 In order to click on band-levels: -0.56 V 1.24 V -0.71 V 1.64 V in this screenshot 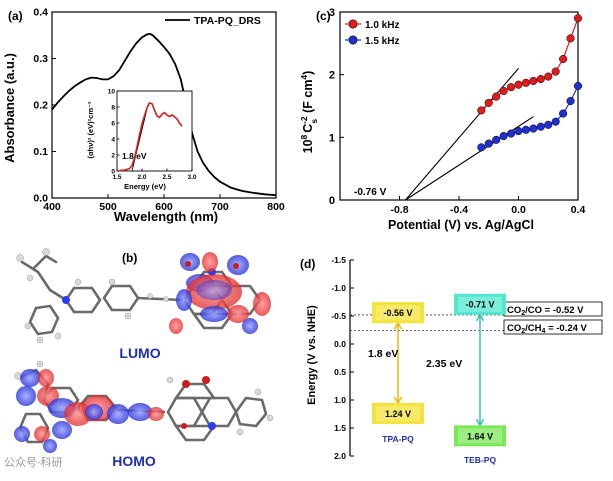, I will do `click(439, 370)`.